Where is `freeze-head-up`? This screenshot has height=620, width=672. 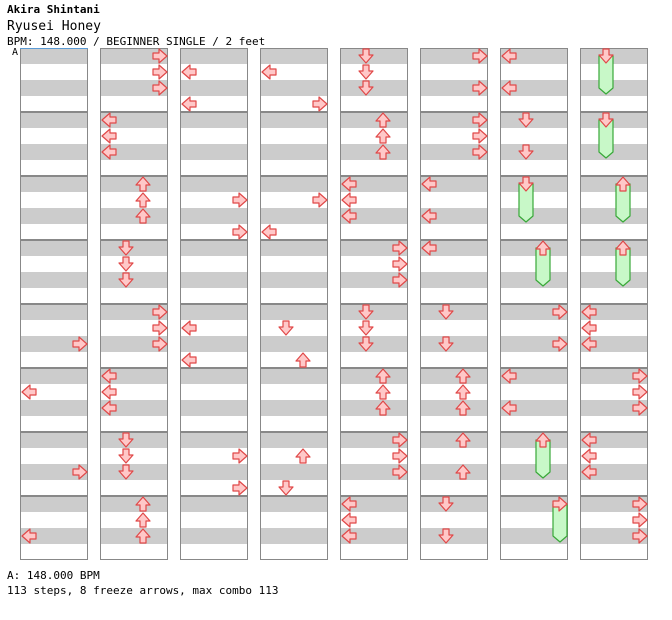
freeze-head-up is located at coordinates (543, 248).